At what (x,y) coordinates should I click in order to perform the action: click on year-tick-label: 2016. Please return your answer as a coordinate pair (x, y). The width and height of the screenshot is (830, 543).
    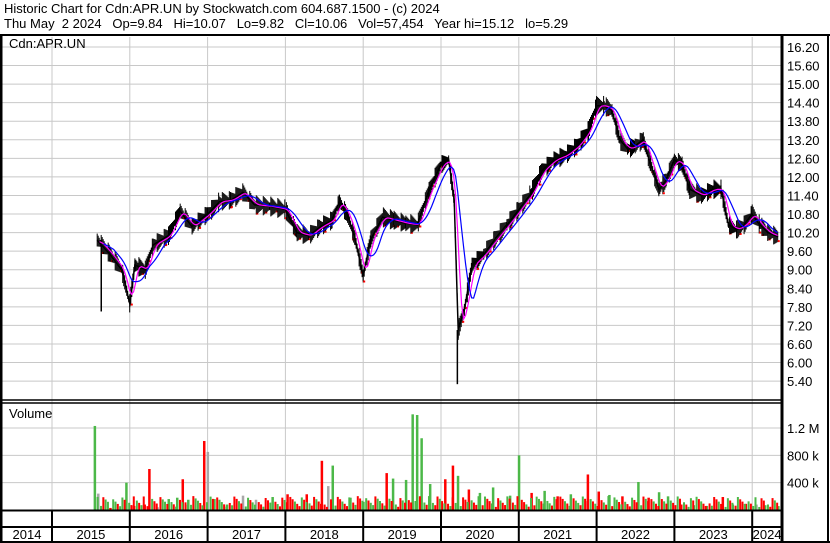
    Looking at the image, I should click on (168, 534).